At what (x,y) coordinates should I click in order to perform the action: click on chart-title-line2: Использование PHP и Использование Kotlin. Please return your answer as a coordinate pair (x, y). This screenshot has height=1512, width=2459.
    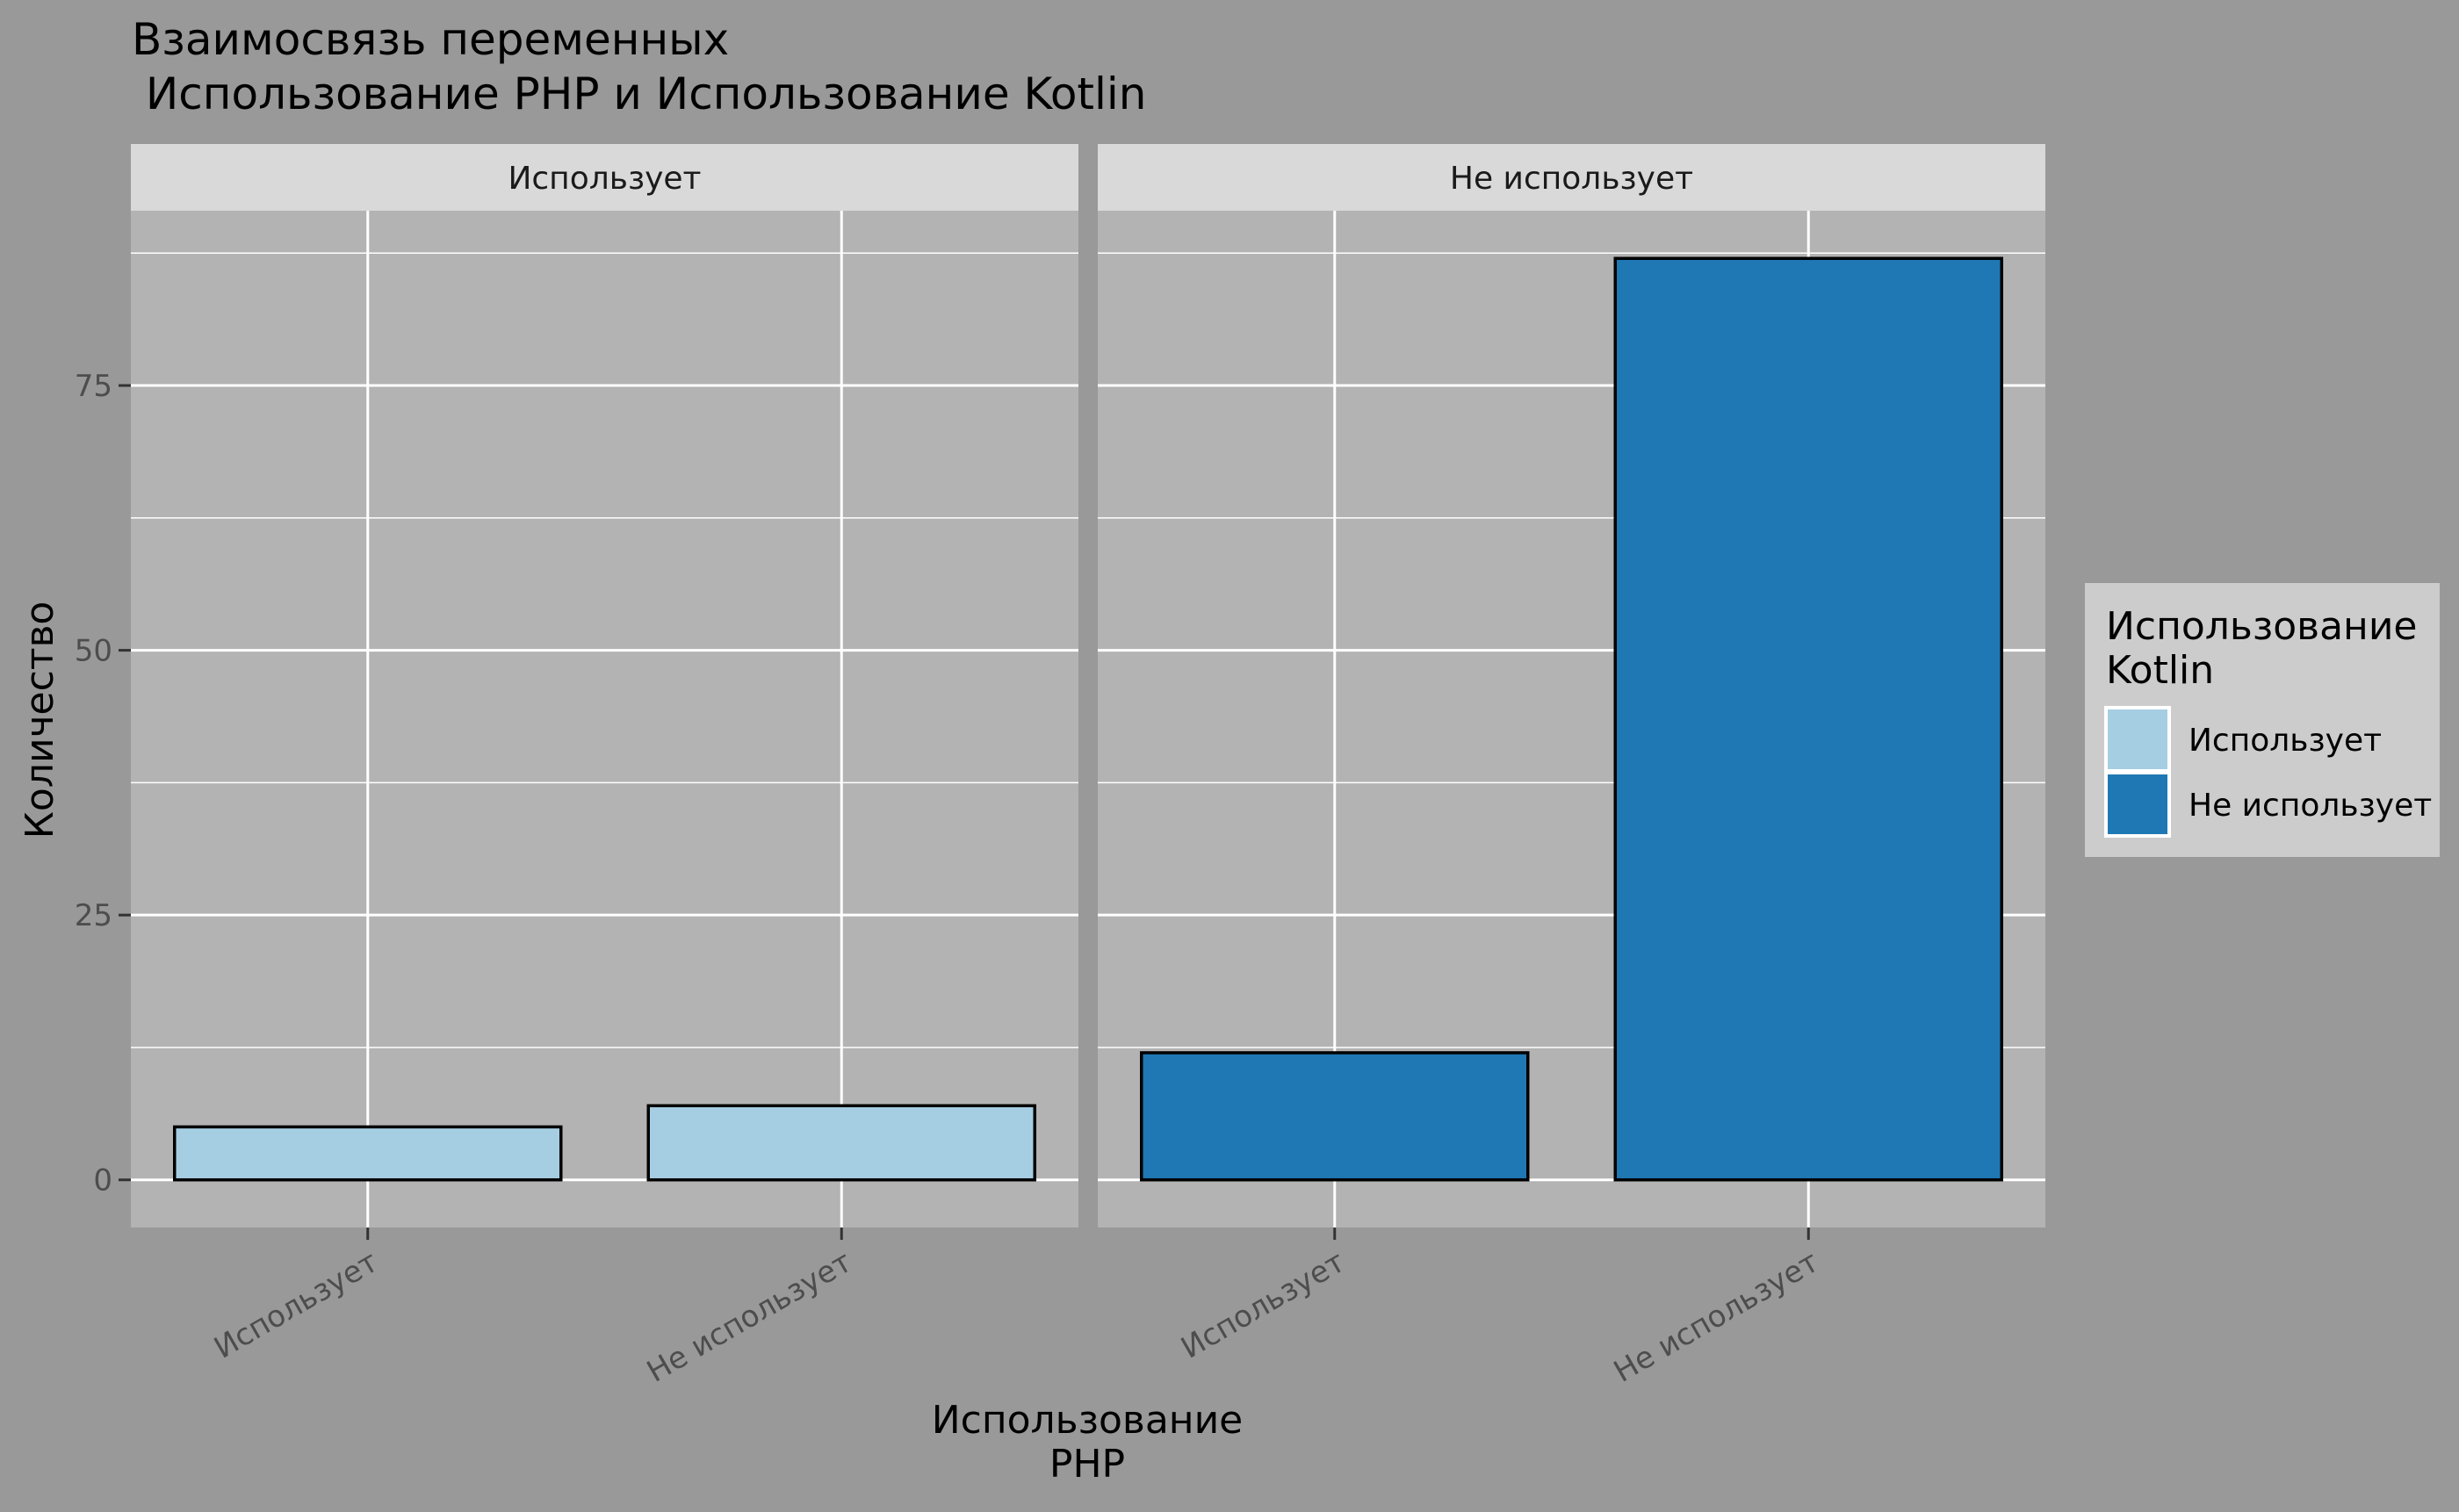
    Looking at the image, I should click on (639, 93).